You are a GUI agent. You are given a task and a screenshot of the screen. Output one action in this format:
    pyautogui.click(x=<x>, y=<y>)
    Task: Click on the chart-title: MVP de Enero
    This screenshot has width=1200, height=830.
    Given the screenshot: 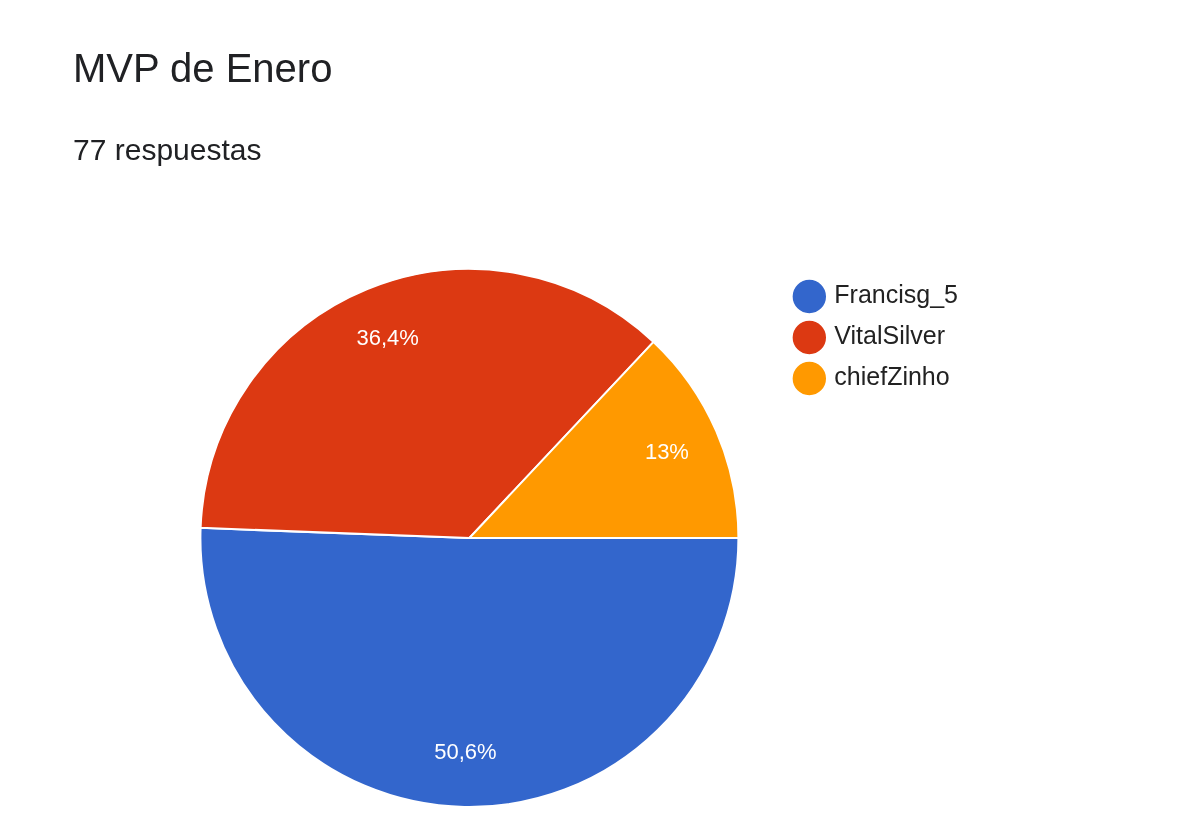 What is the action you would take?
    pyautogui.click(x=203, y=68)
    